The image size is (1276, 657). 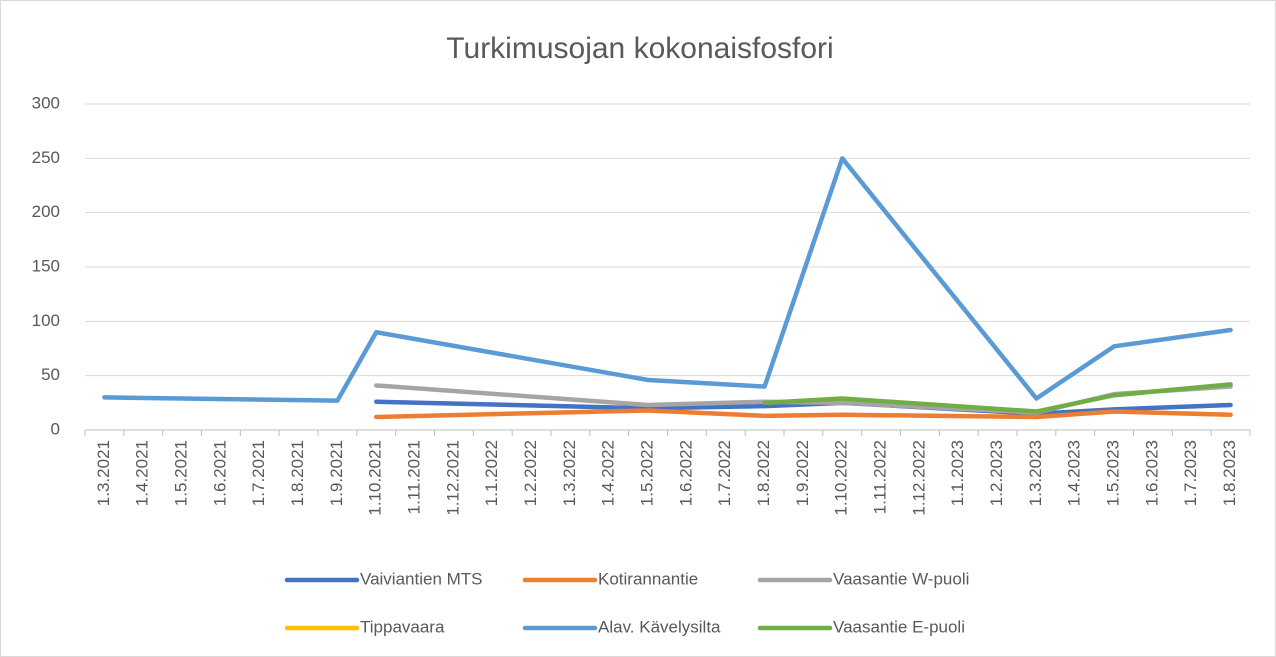 I want to click on legend-label: Tippavaara, so click(x=402, y=626).